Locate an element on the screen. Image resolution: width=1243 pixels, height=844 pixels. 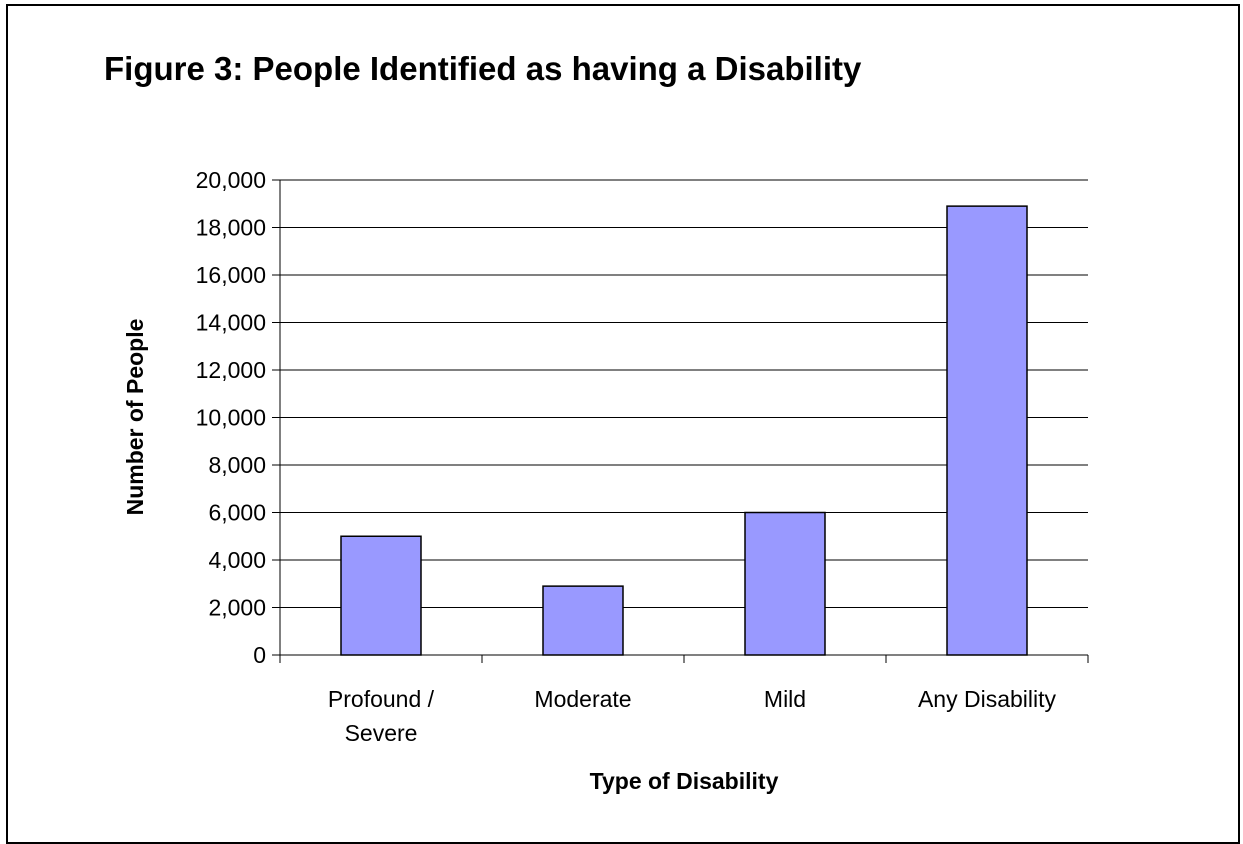
x-axis-title: Type of Disability is located at coordinates (684, 781).